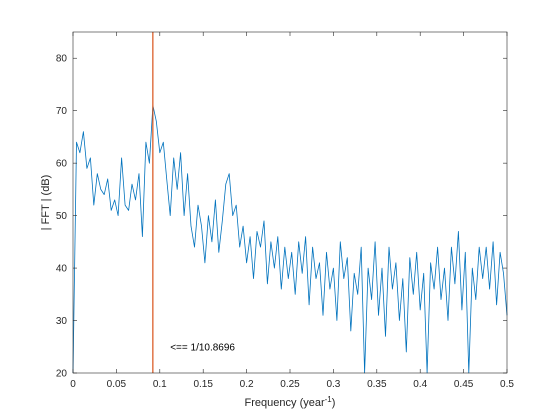 The height and width of the screenshot is (420, 560). What do you see at coordinates (290, 384) in the screenshot?
I see `x-tick-label: 0.25` at bounding box center [290, 384].